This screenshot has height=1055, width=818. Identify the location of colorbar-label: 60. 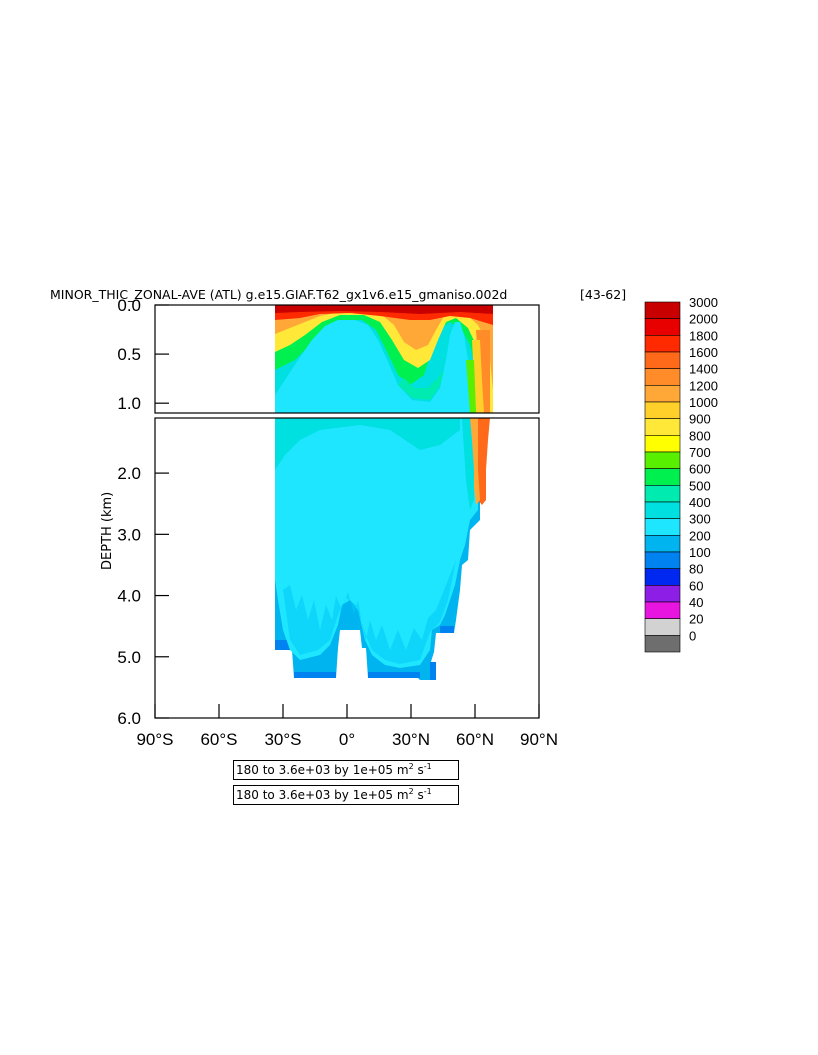
(696, 585).